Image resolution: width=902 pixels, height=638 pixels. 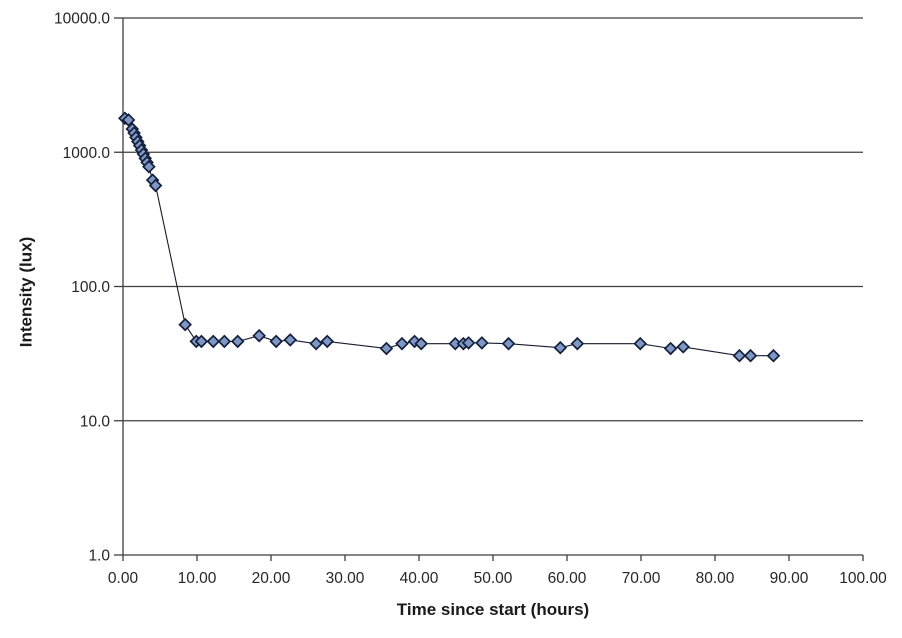 I want to click on y-tick-label: 10.0, so click(x=95, y=421).